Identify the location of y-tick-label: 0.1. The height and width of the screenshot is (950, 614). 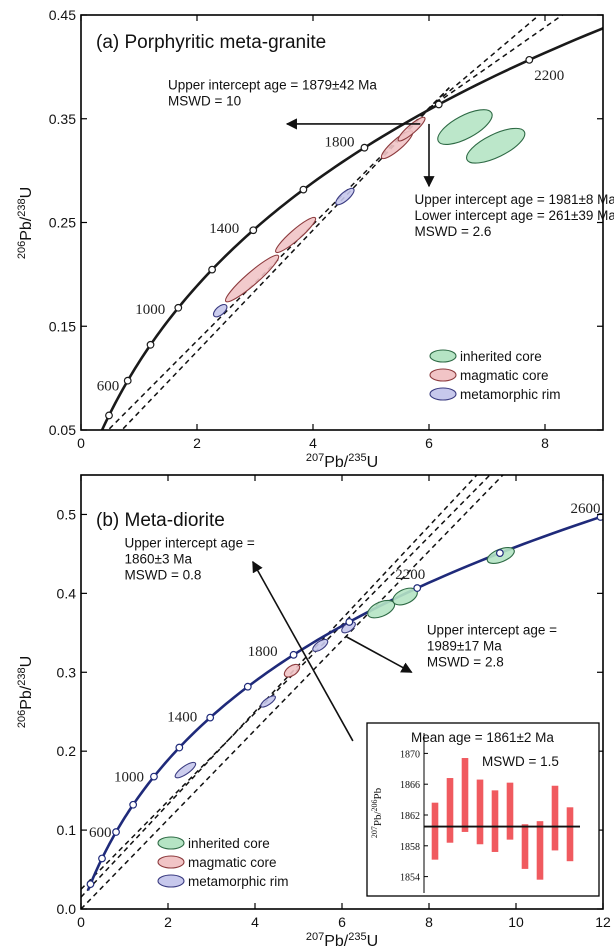
(67, 830).